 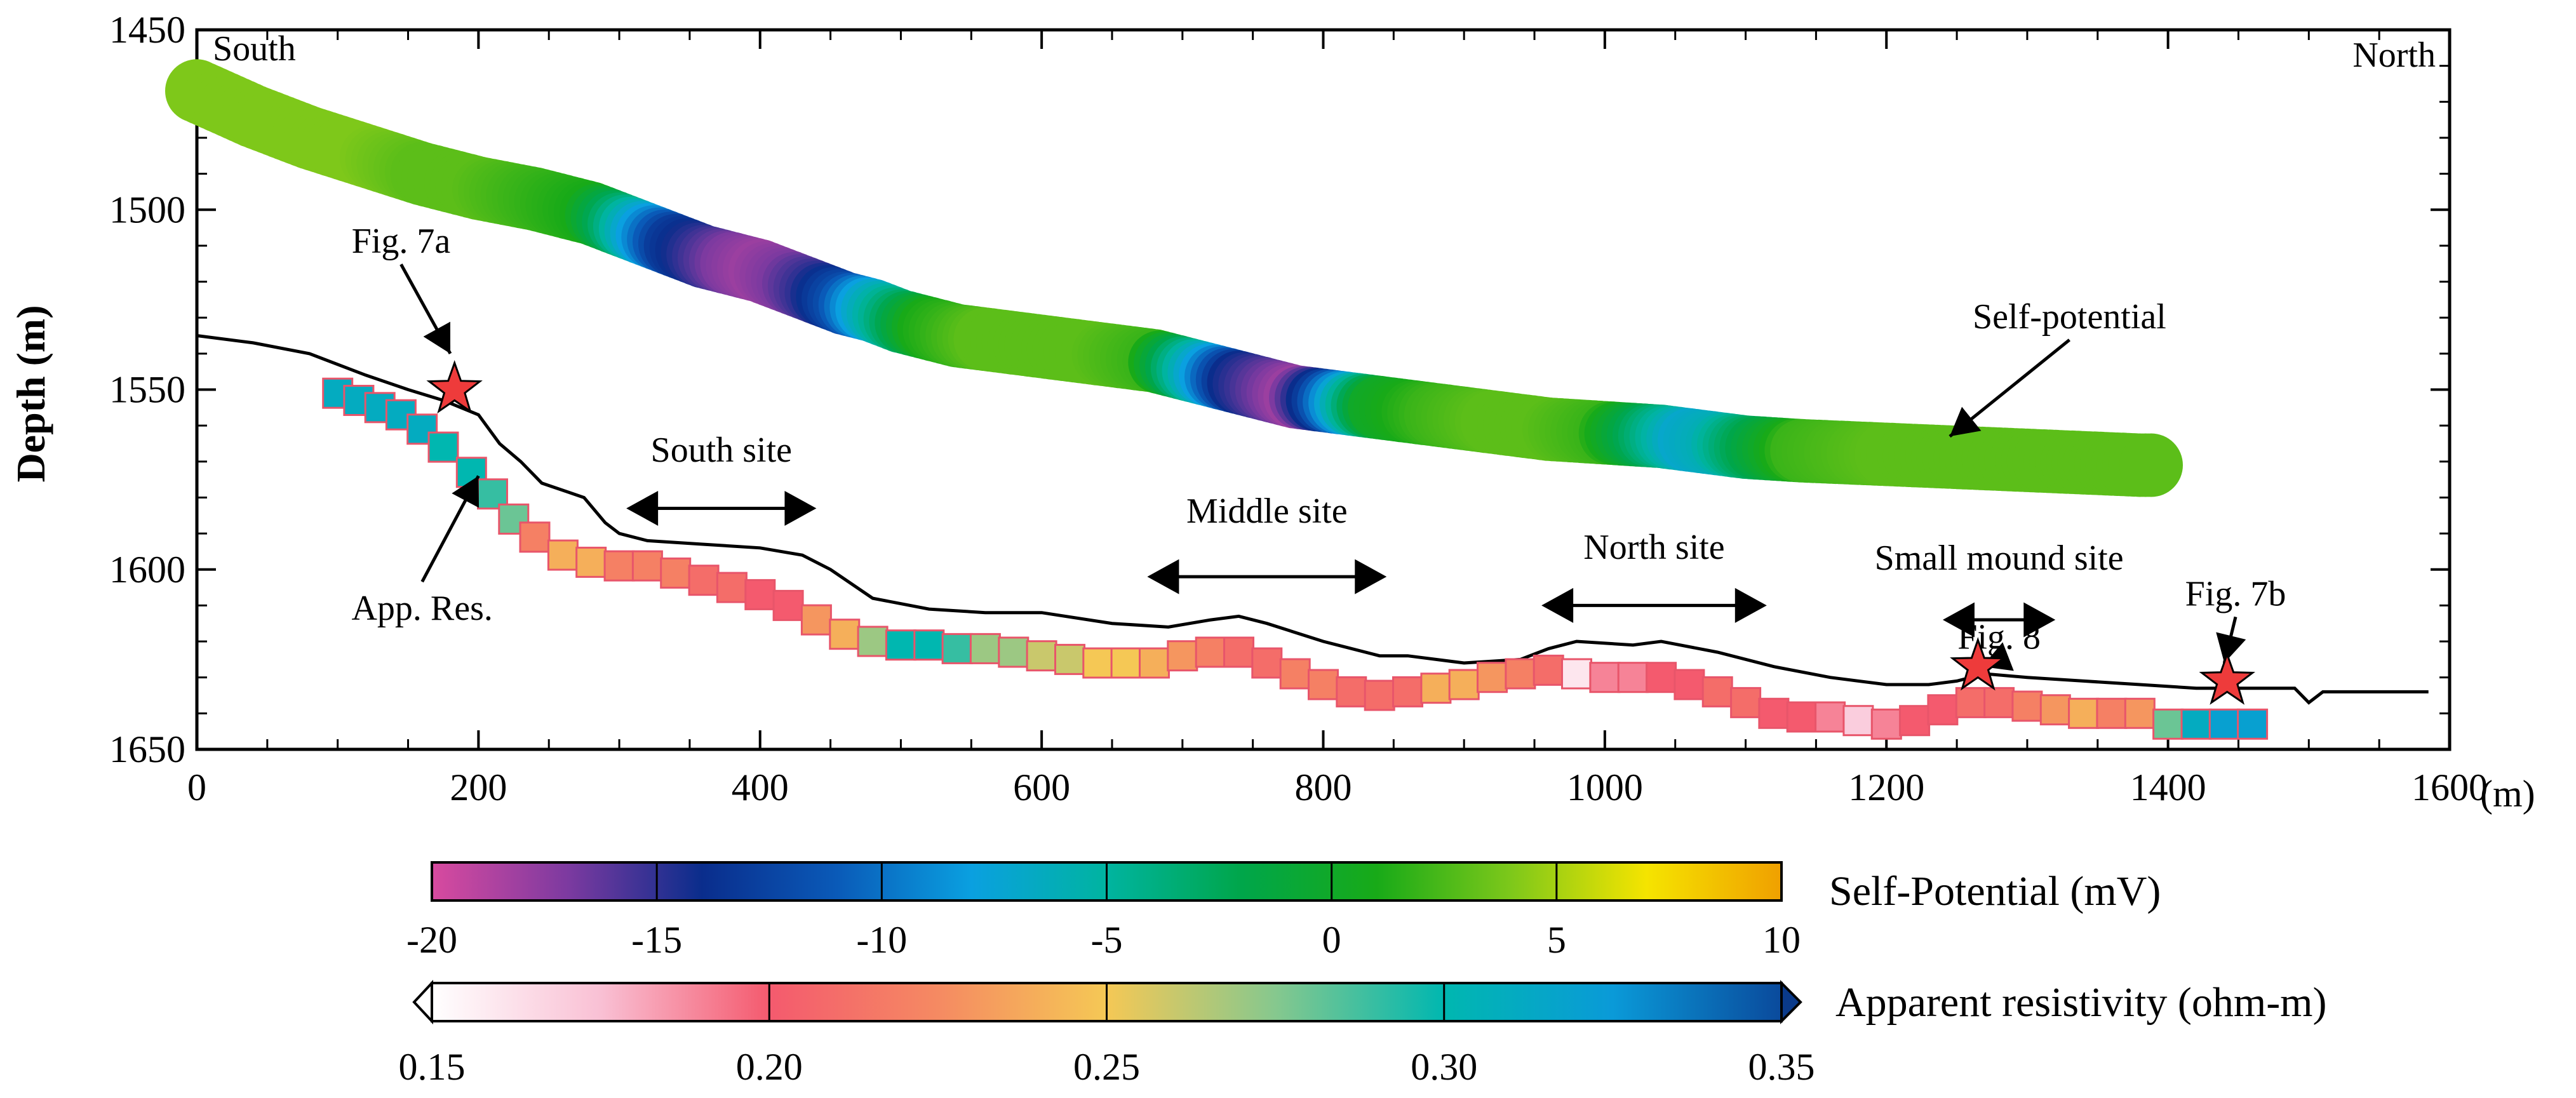 What do you see at coordinates (1107, 940) in the screenshot?
I see `colorbar-tick-label: -5` at bounding box center [1107, 940].